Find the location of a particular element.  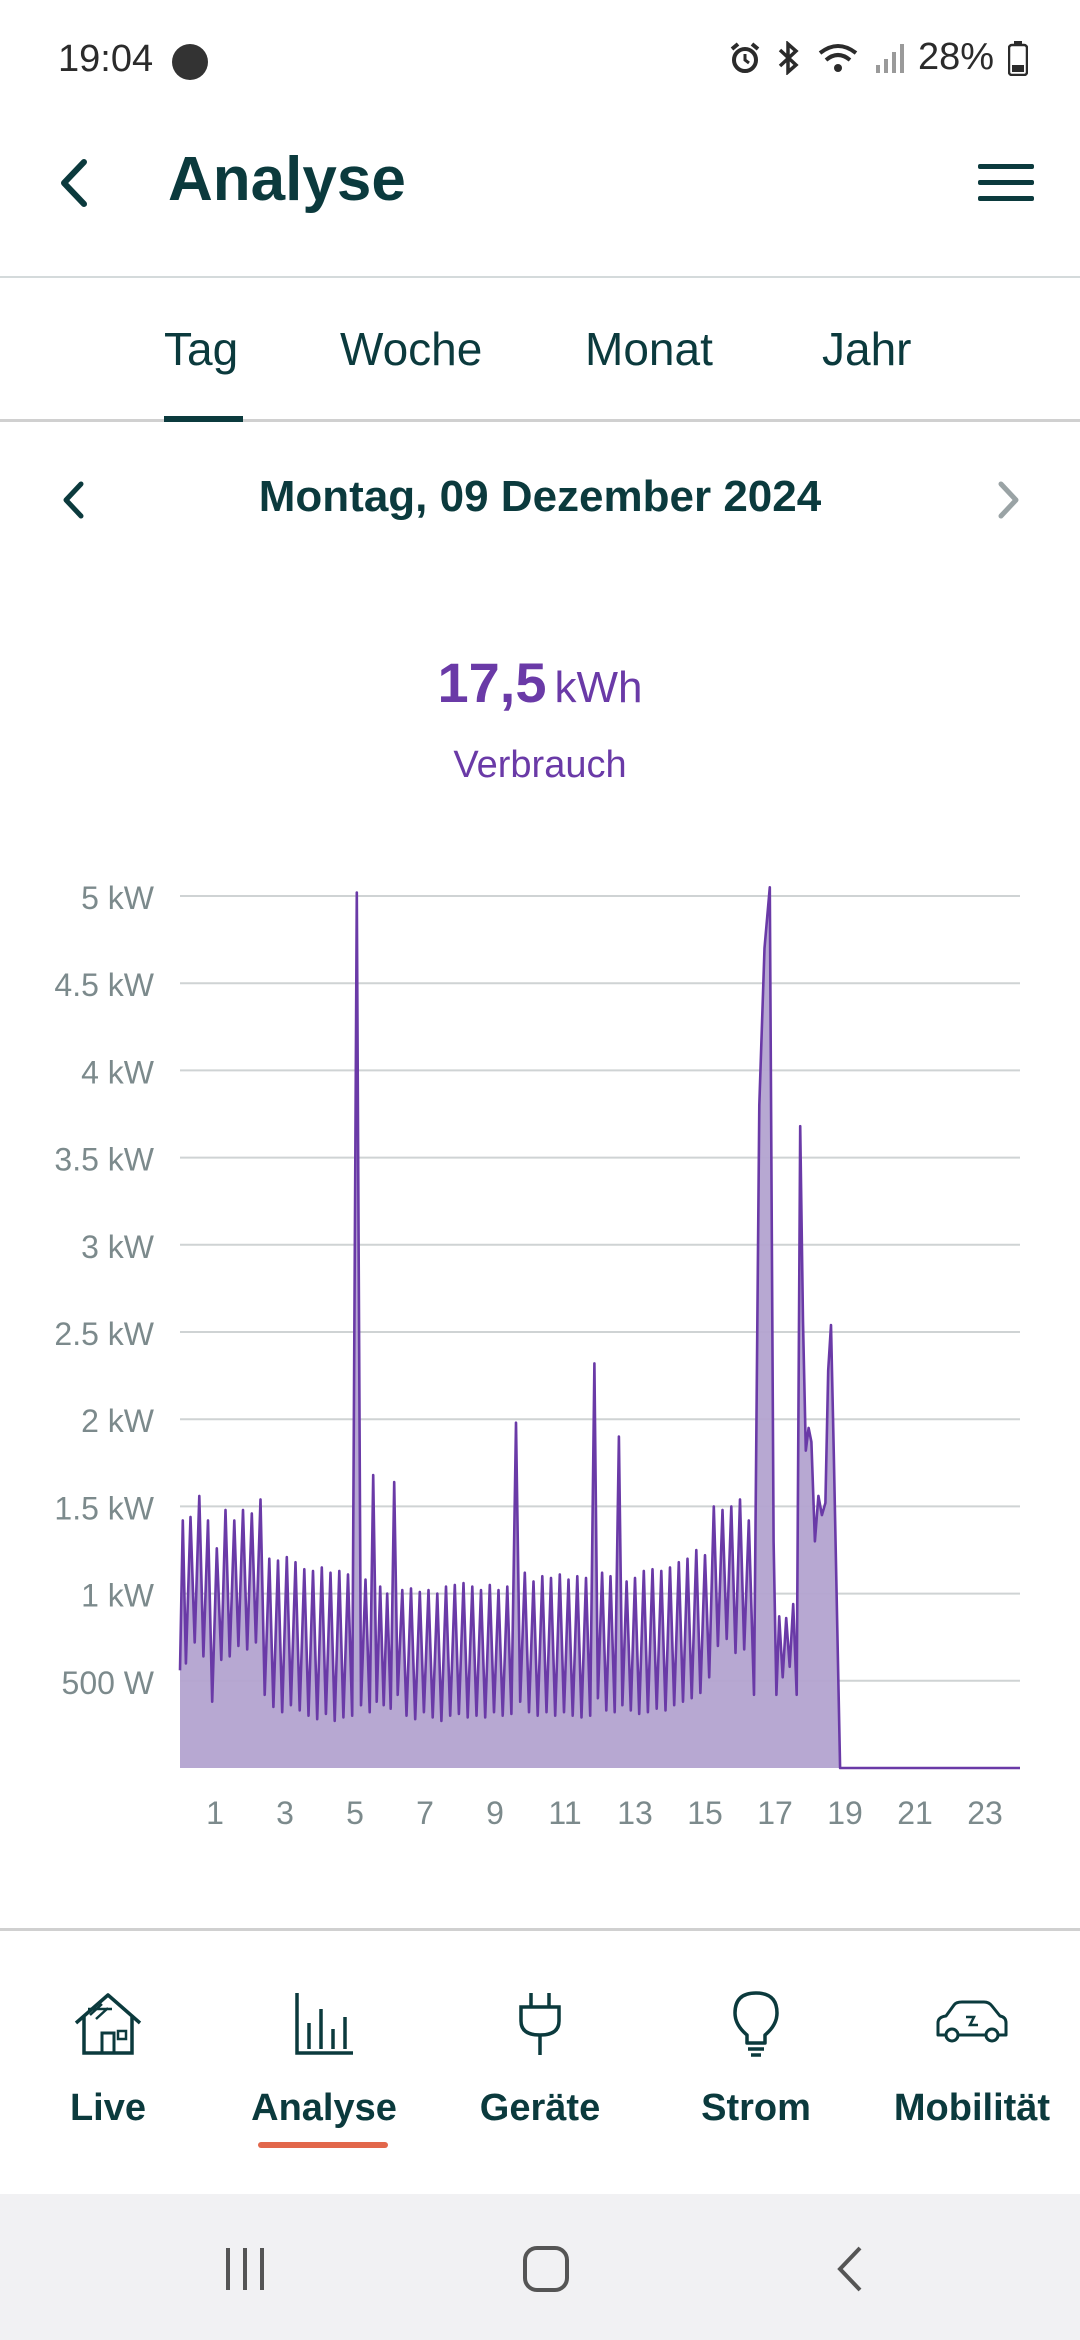

recent-apps-button is located at coordinates (245, 2269).